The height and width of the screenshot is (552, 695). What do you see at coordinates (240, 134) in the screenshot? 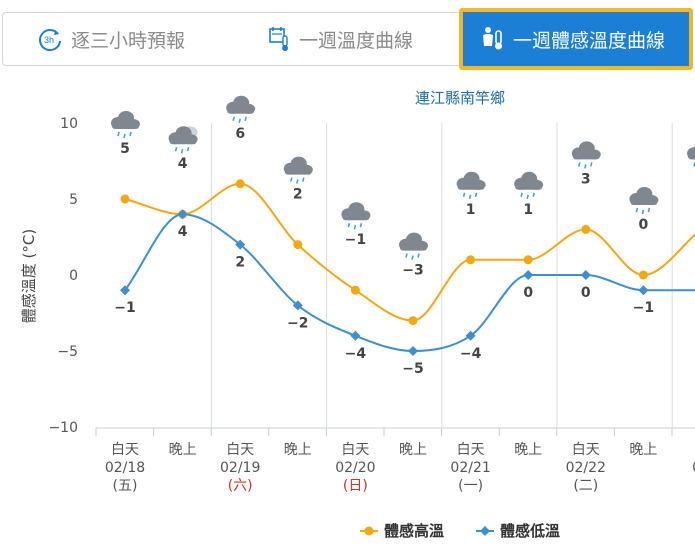
I see `high-temp-label: 6` at bounding box center [240, 134].